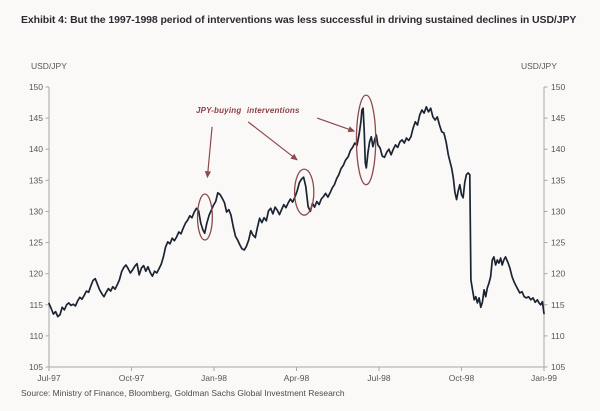  What do you see at coordinates (558, 180) in the screenshot?
I see `y-tick-label-right: 135` at bounding box center [558, 180].